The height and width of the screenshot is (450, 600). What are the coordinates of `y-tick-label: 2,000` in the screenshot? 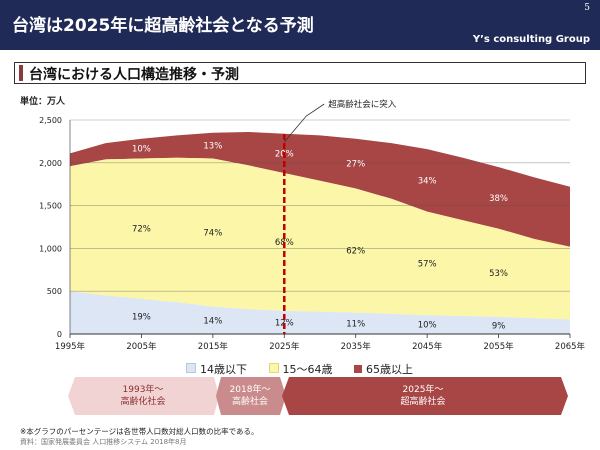 It's located at (50, 163).